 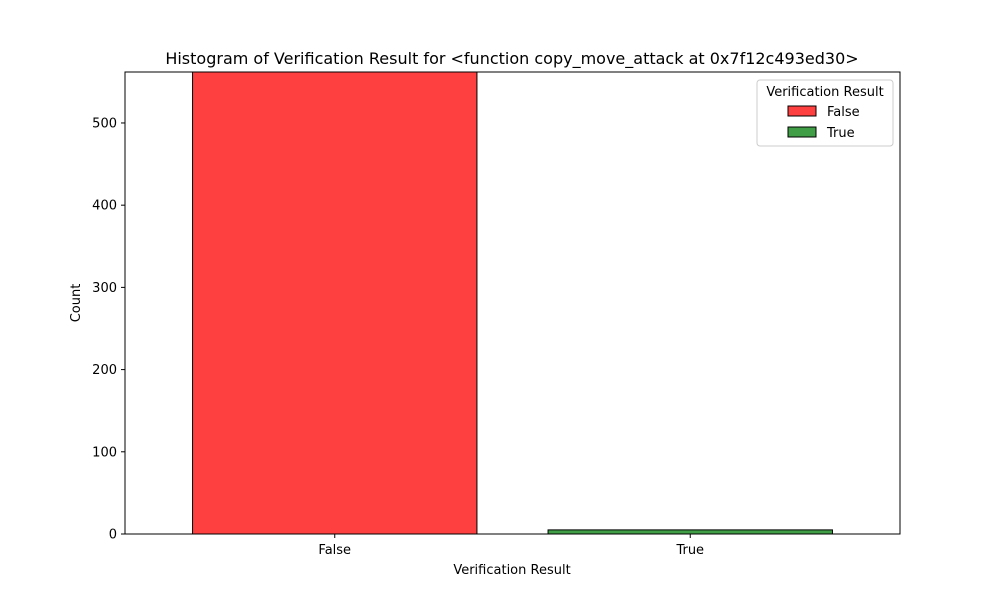 What do you see at coordinates (802, 111) in the screenshot?
I see `legend-swatch-false` at bounding box center [802, 111].